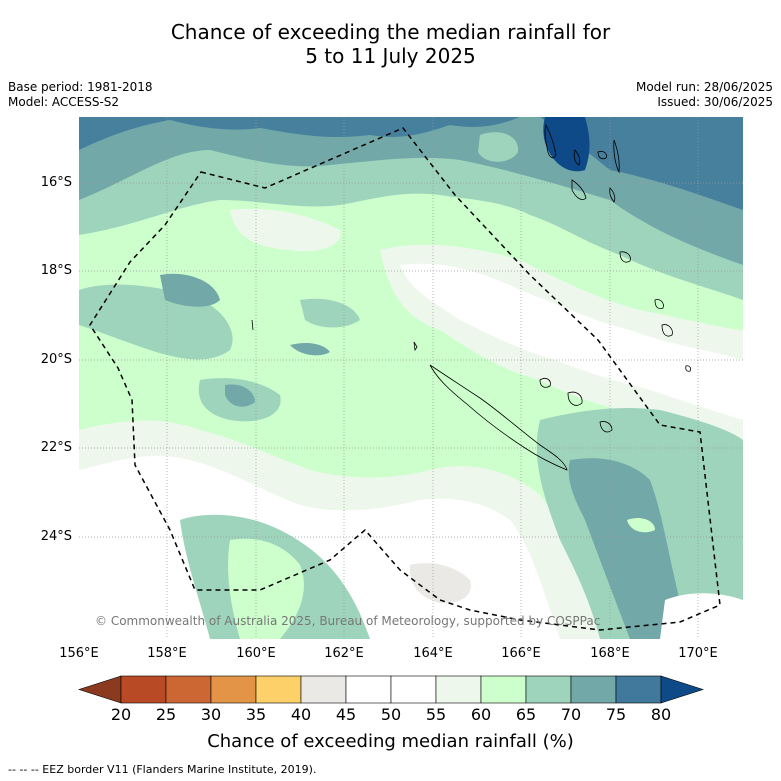  What do you see at coordinates (211, 714) in the screenshot?
I see `colorbar-tick-label: 30` at bounding box center [211, 714].